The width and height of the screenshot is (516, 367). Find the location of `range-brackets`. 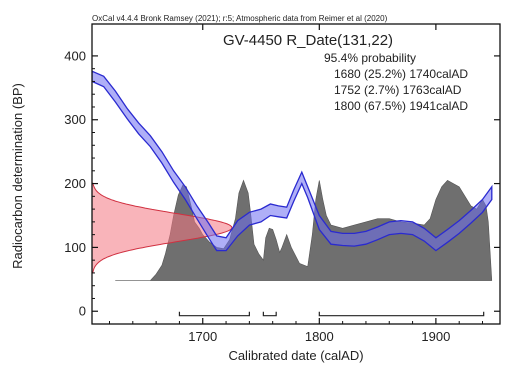

range-brackets is located at coordinates (331, 314).